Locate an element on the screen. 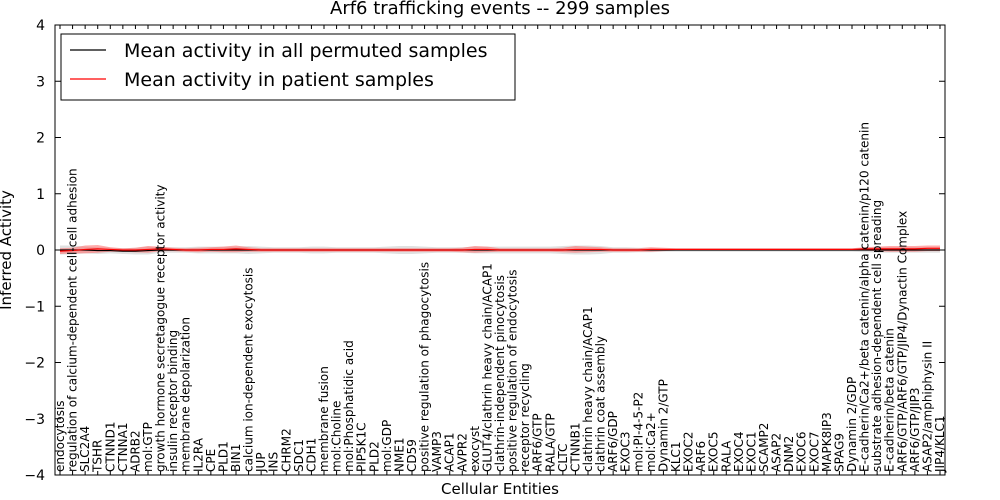 This screenshot has width=1000, height=500. legend-label-patient: Mean activity in patient samples is located at coordinates (279, 80).